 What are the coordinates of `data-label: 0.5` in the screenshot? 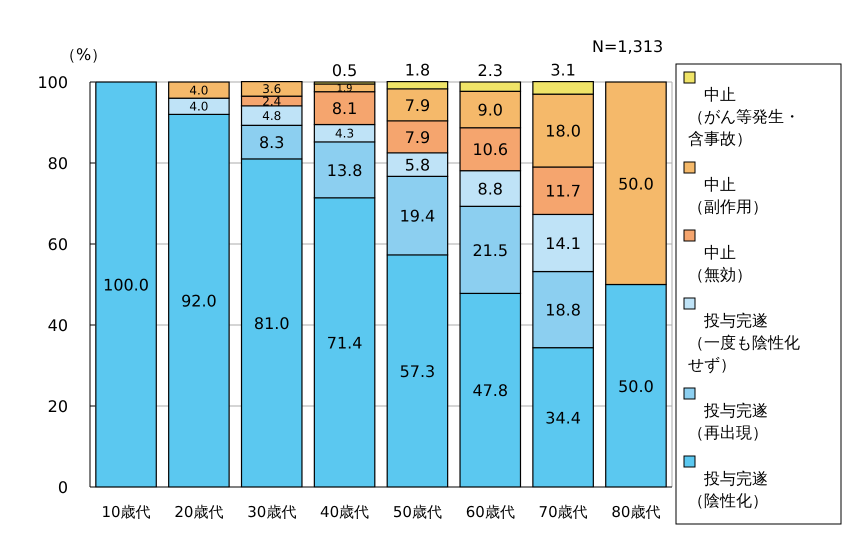 It's located at (345, 70).